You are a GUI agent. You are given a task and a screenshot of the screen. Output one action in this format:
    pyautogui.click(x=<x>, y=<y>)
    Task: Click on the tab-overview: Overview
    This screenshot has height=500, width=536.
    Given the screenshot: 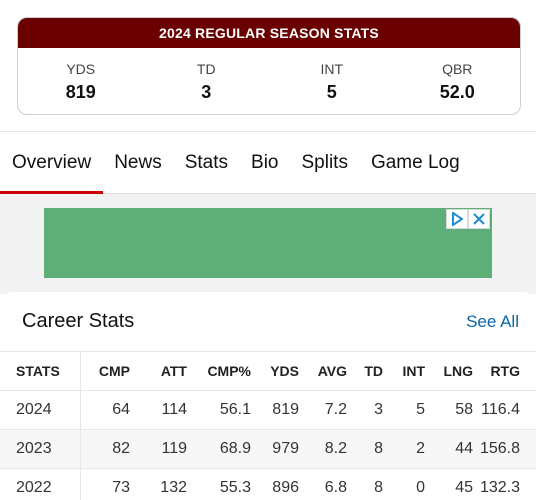 What is the action you would take?
    pyautogui.click(x=52, y=163)
    